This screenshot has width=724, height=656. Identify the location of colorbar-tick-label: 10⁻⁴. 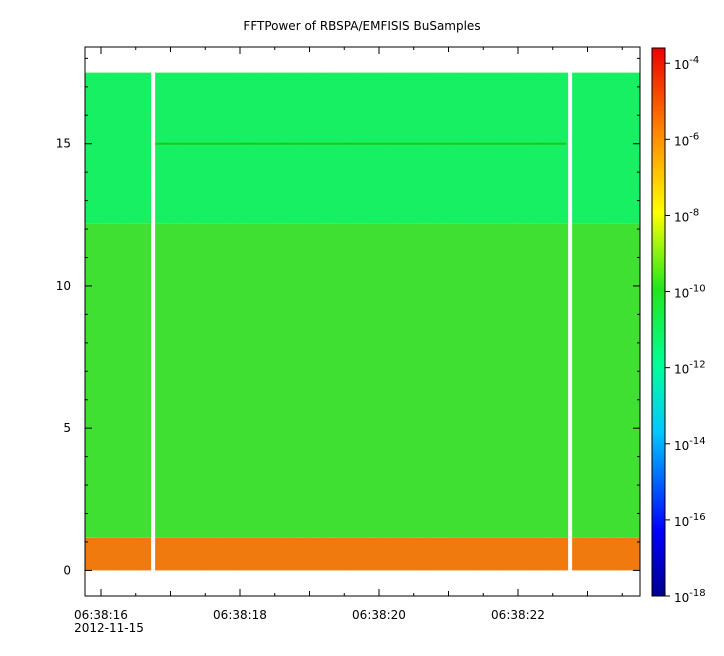
(686, 63).